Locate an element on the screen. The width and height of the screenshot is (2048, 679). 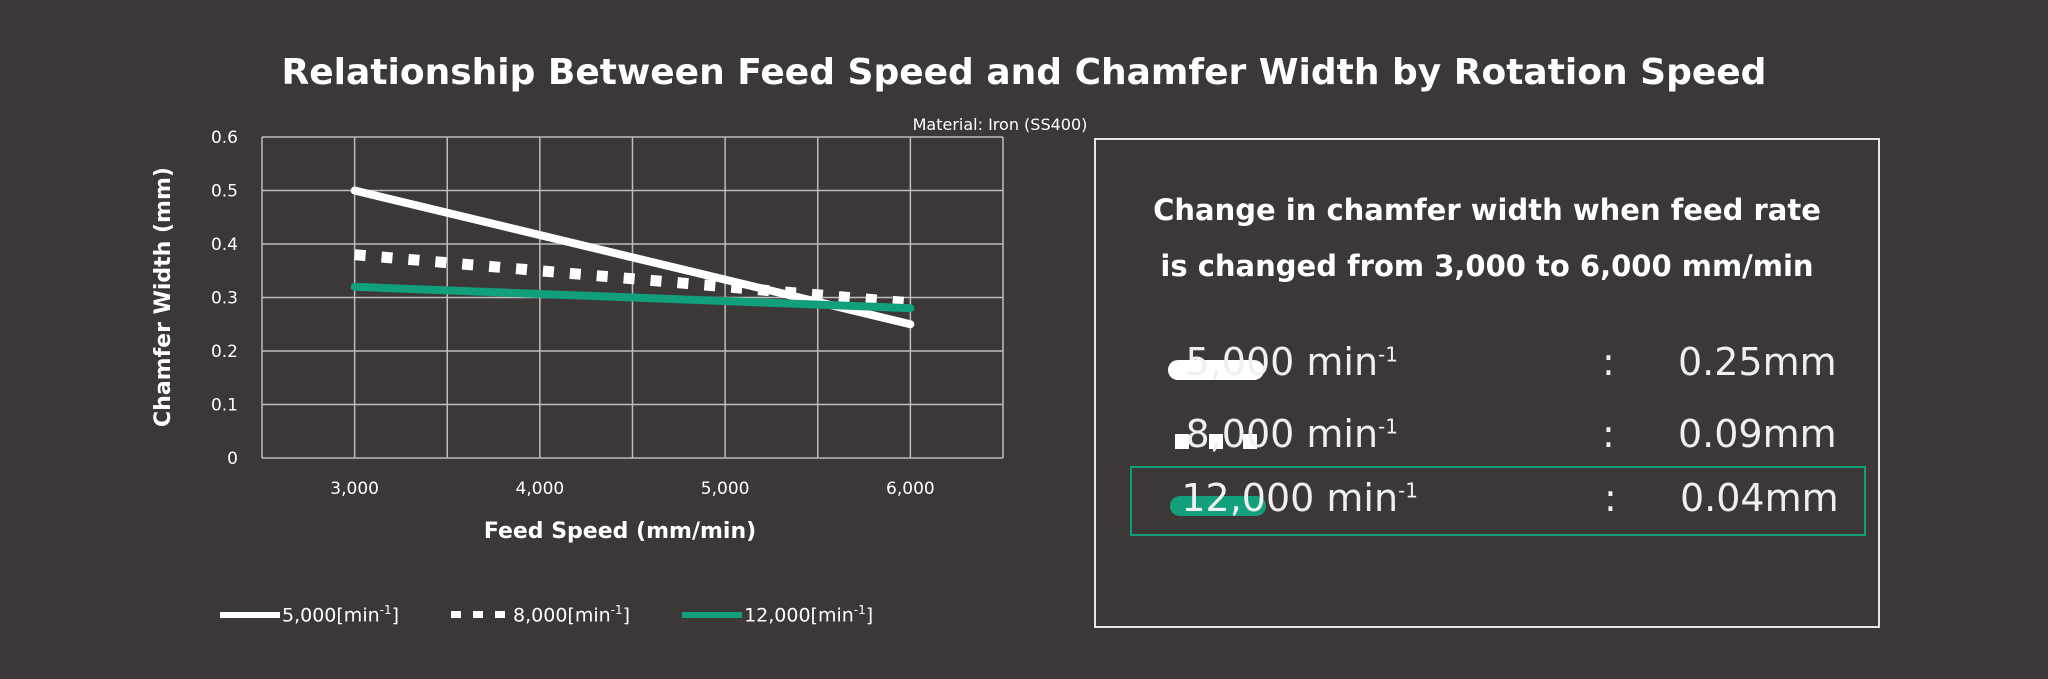
row-swatch-green-solid is located at coordinates (1218, 506).